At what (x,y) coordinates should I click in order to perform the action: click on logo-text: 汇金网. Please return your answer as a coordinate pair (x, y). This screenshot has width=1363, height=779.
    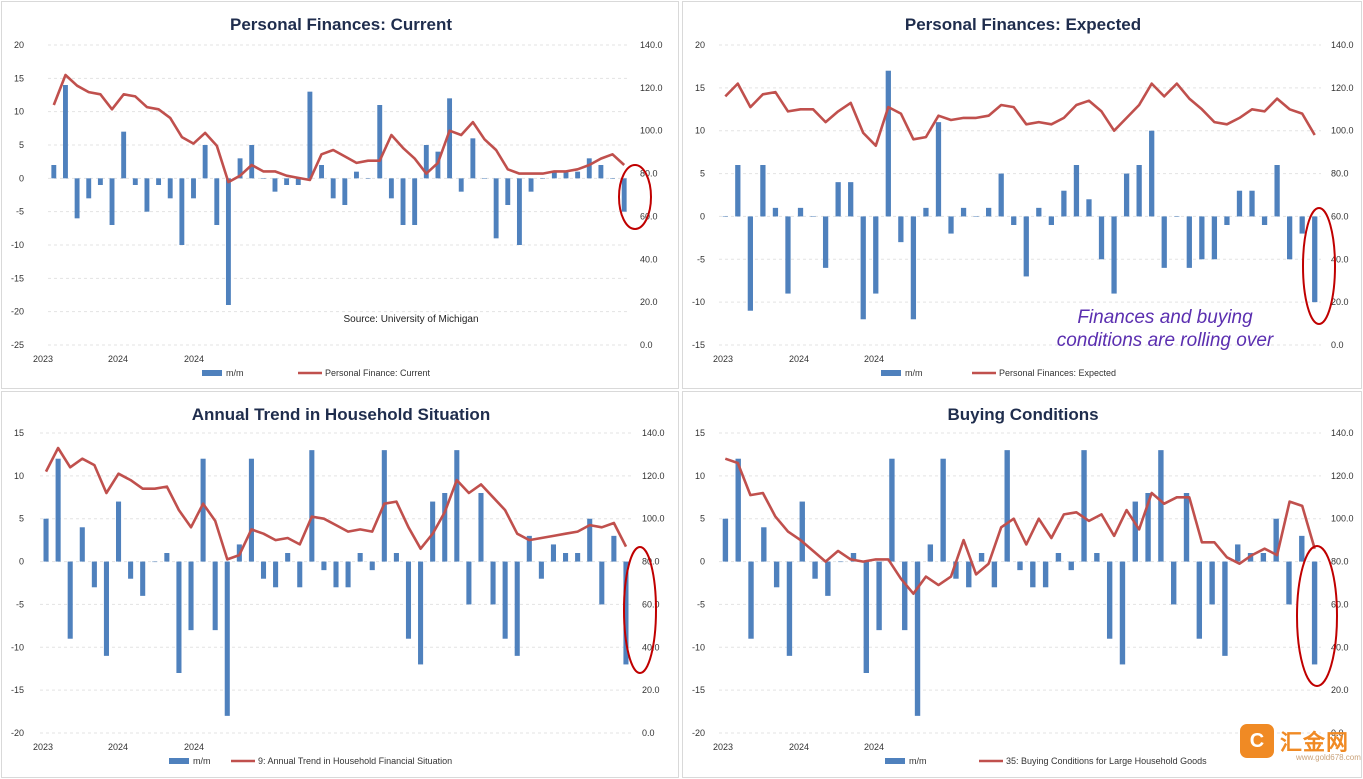
    Looking at the image, I should click on (1315, 742).